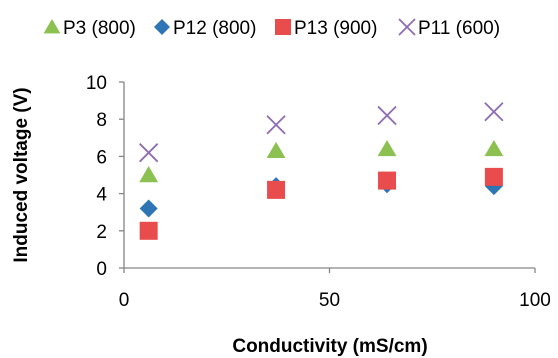 The image size is (558, 358). Describe the element at coordinates (124, 300) in the screenshot. I see `x-tick-label: 0` at that location.